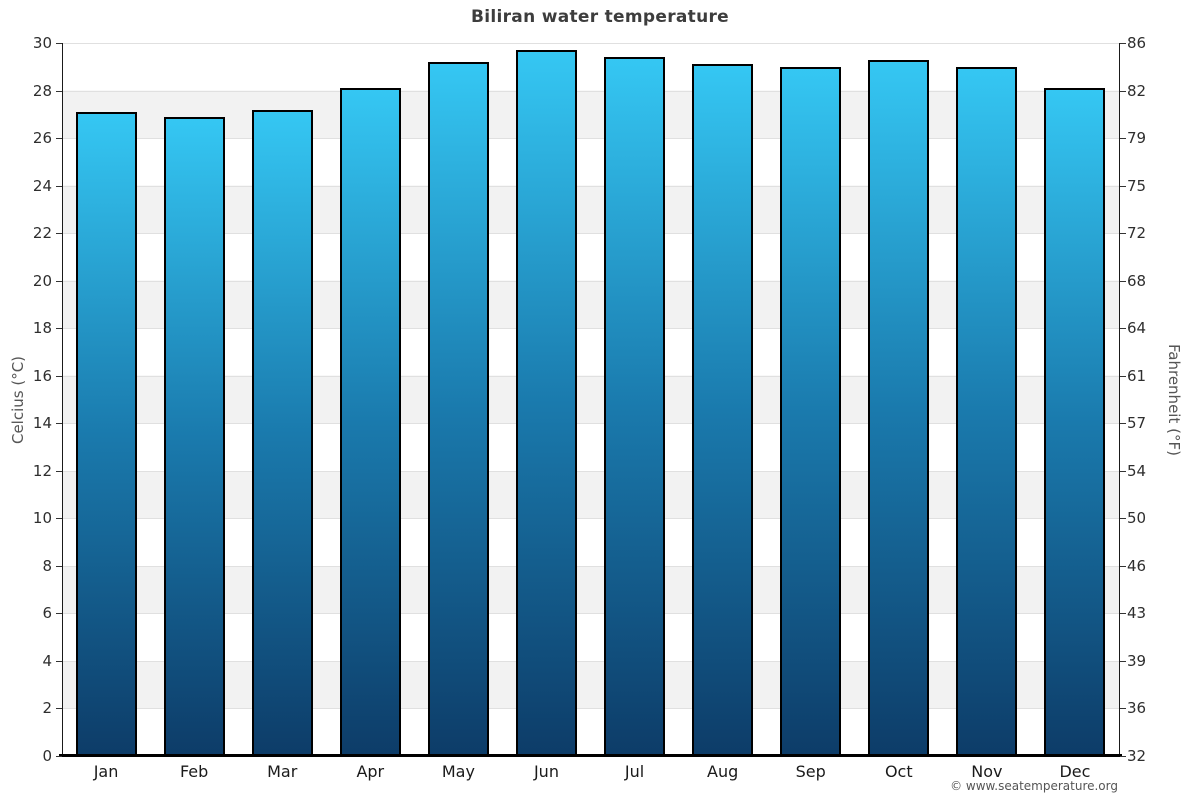 The image size is (1200, 800). Describe the element at coordinates (1137, 375) in the screenshot. I see `y-tick-fahrenheit-61: 61` at that location.